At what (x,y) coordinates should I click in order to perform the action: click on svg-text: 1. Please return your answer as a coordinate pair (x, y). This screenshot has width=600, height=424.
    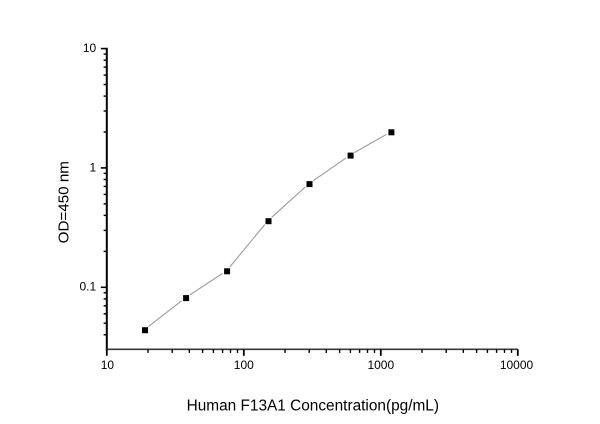
    Looking at the image, I should click on (93, 167).